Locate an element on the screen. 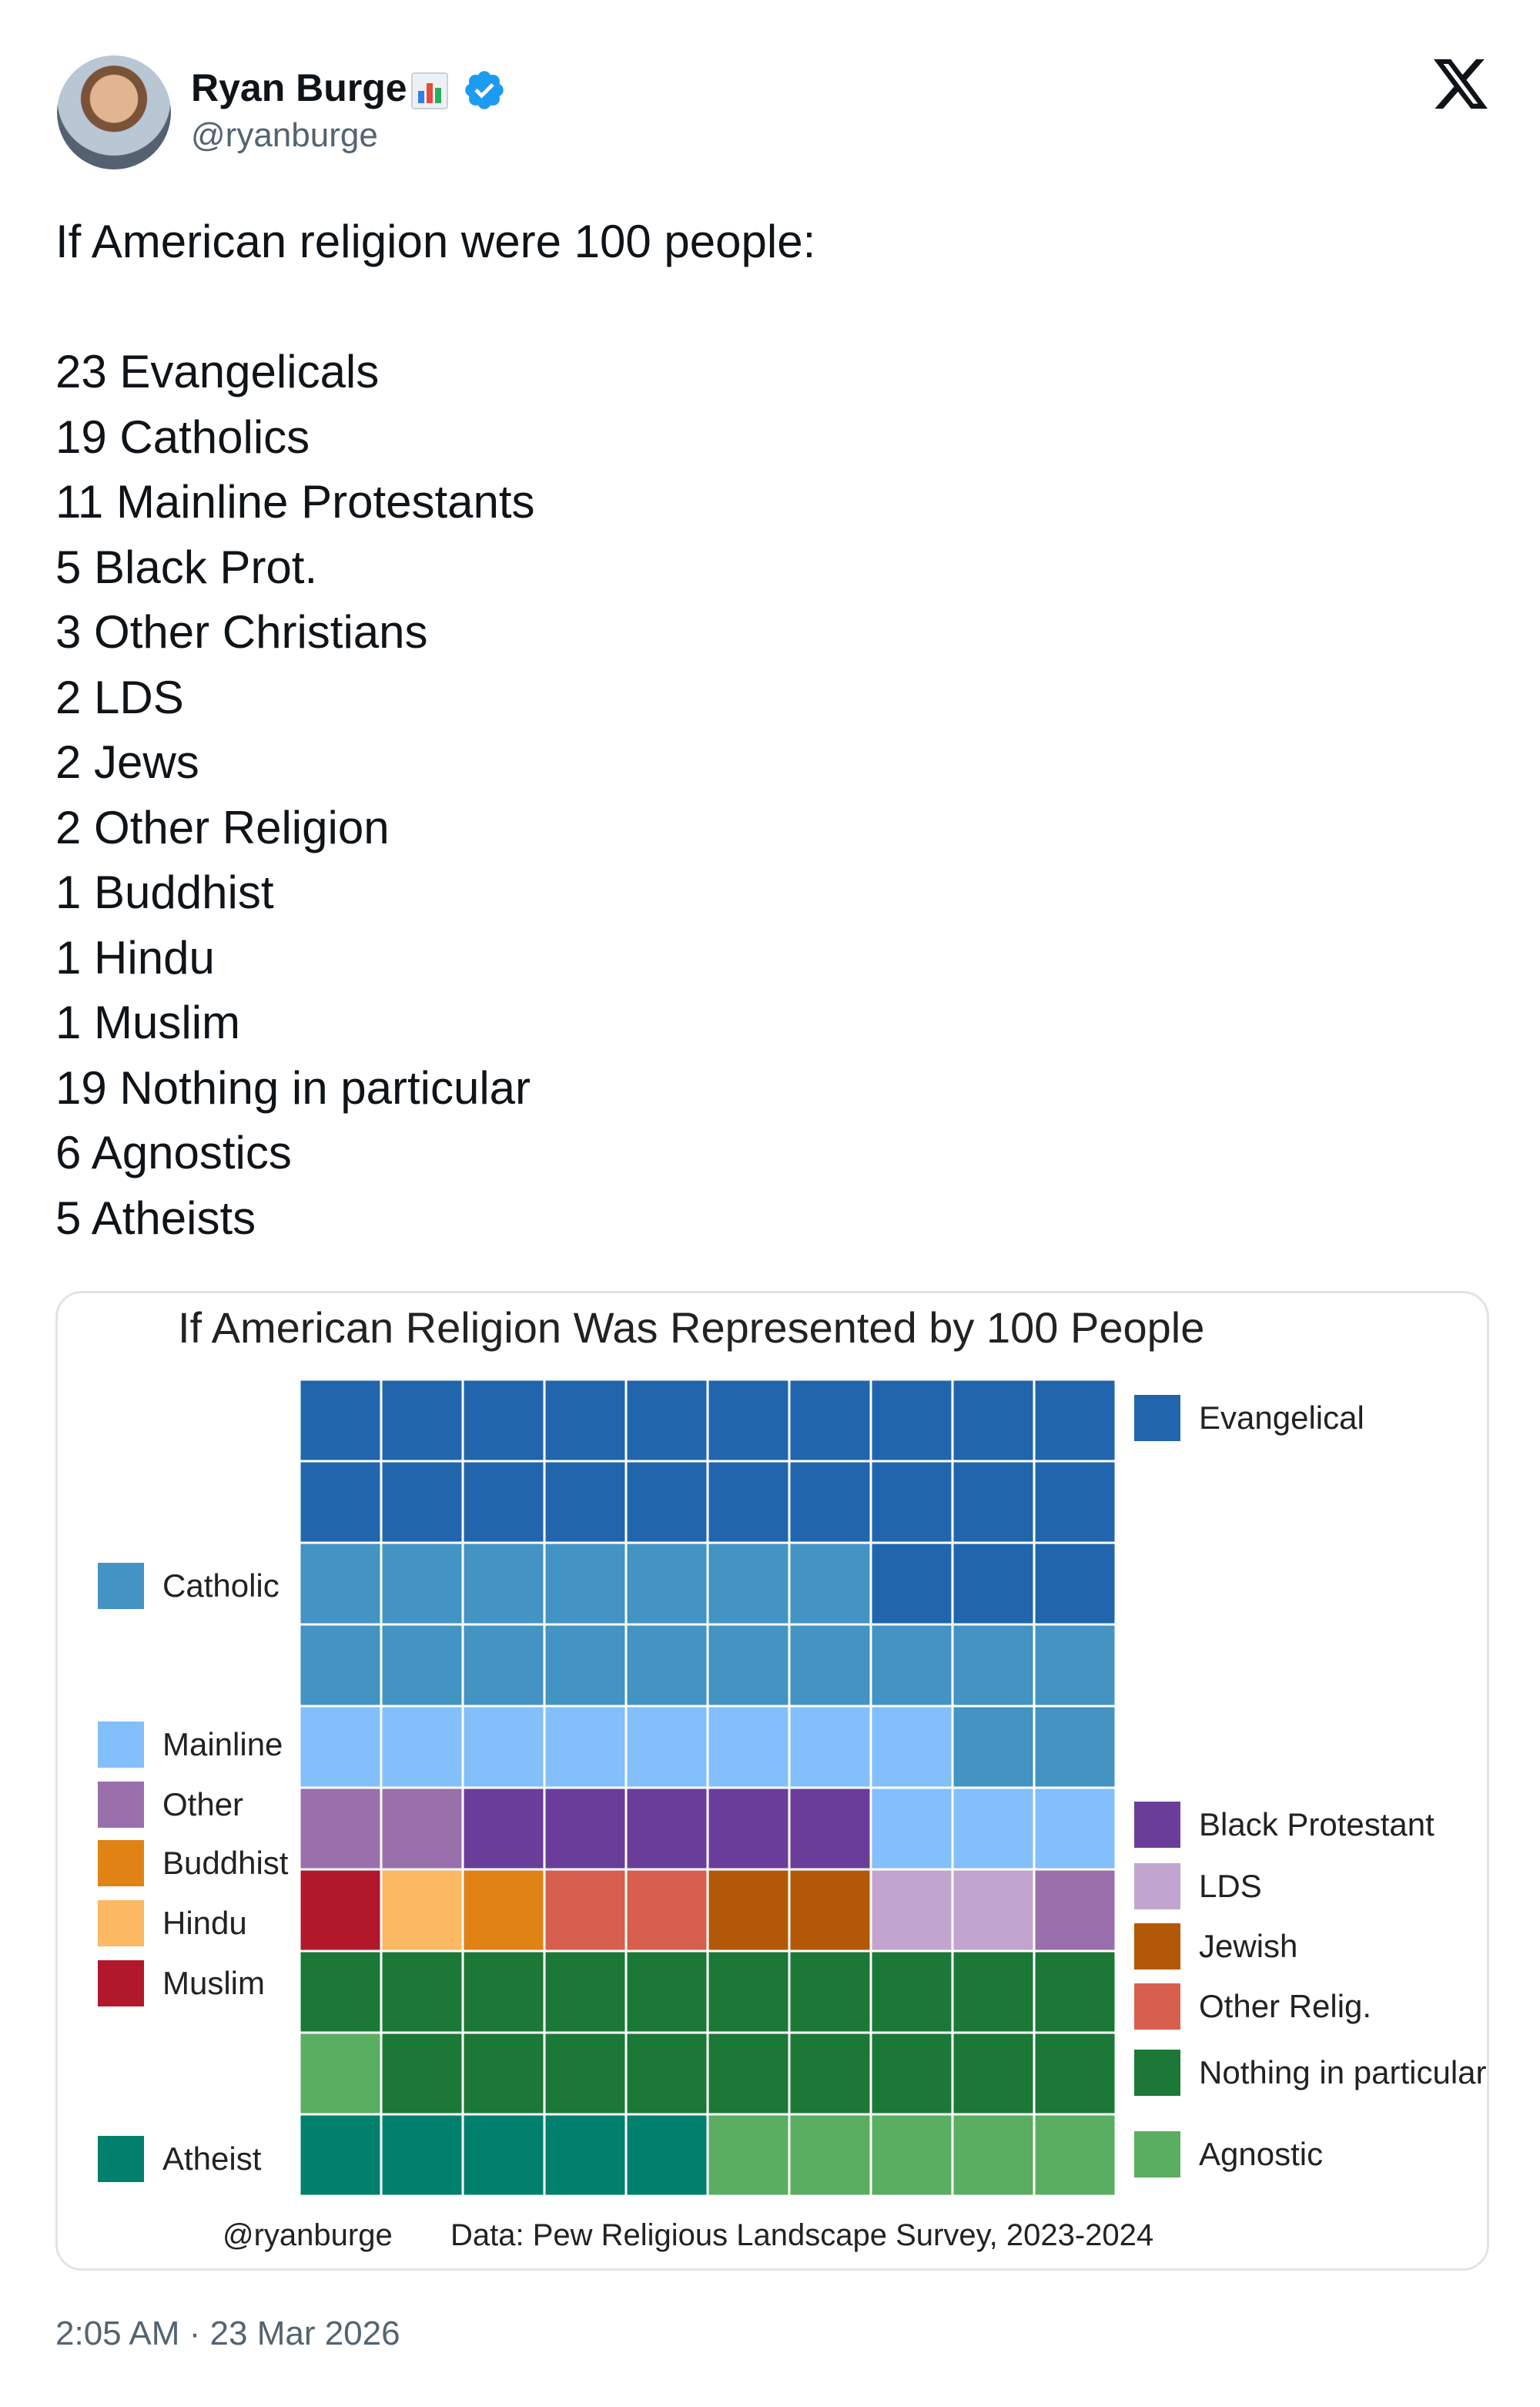 This screenshot has width=1540, height=2407. waffle-cell-atheist is located at coordinates (503, 2155).